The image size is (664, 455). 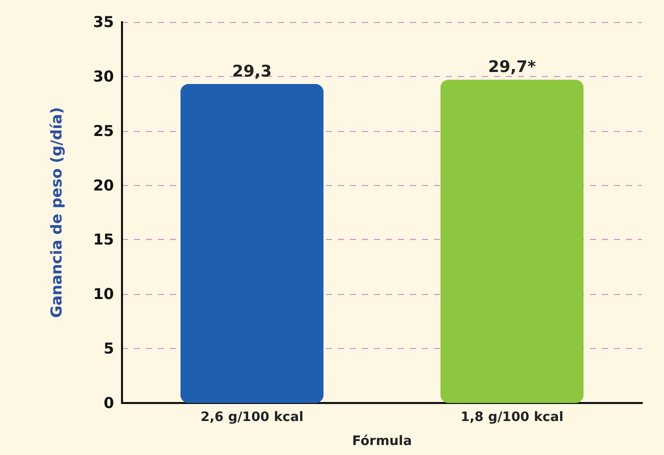 I want to click on y-tick-label: 35, so click(x=103, y=22).